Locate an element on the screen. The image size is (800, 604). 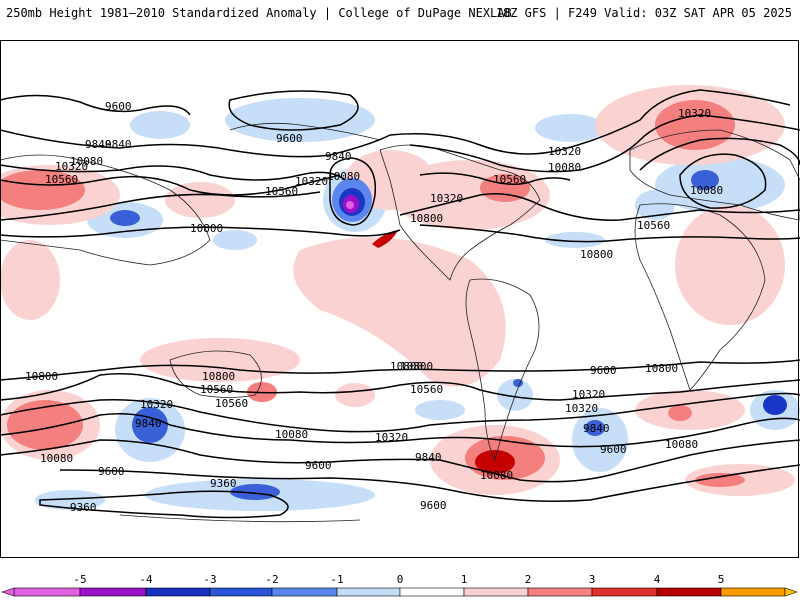
south-america-outline is located at coordinates (502, 370).